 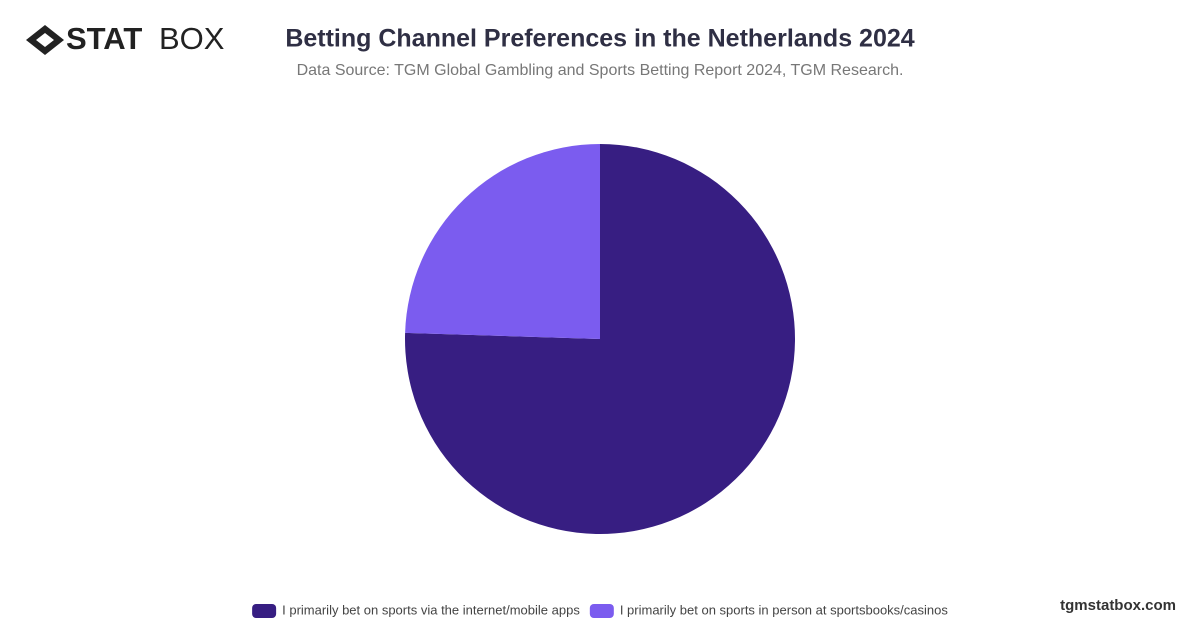 I want to click on website: tgmstatbox.com, so click(x=1118, y=605).